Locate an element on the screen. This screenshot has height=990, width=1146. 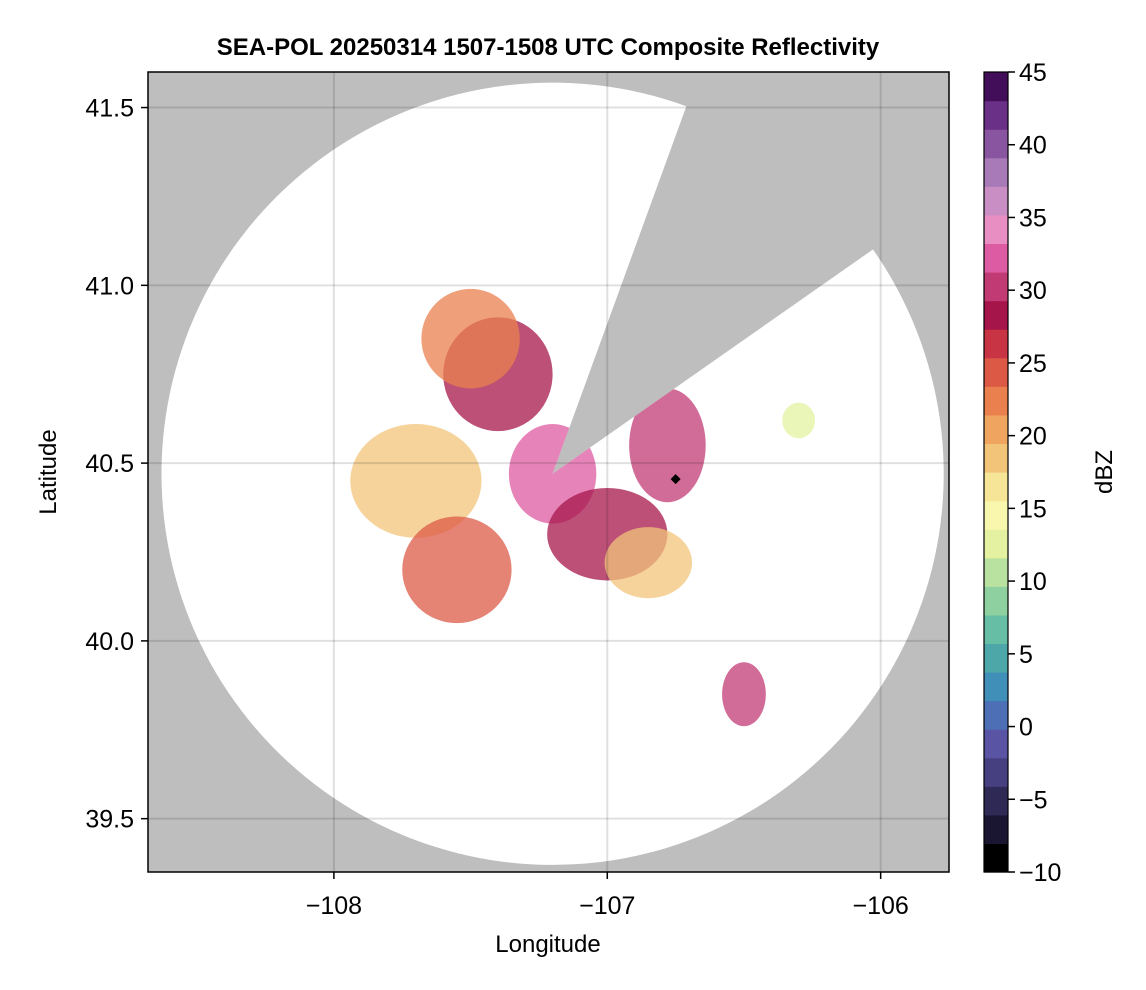
colorbar-tick-label: 35 is located at coordinates (1033, 218).